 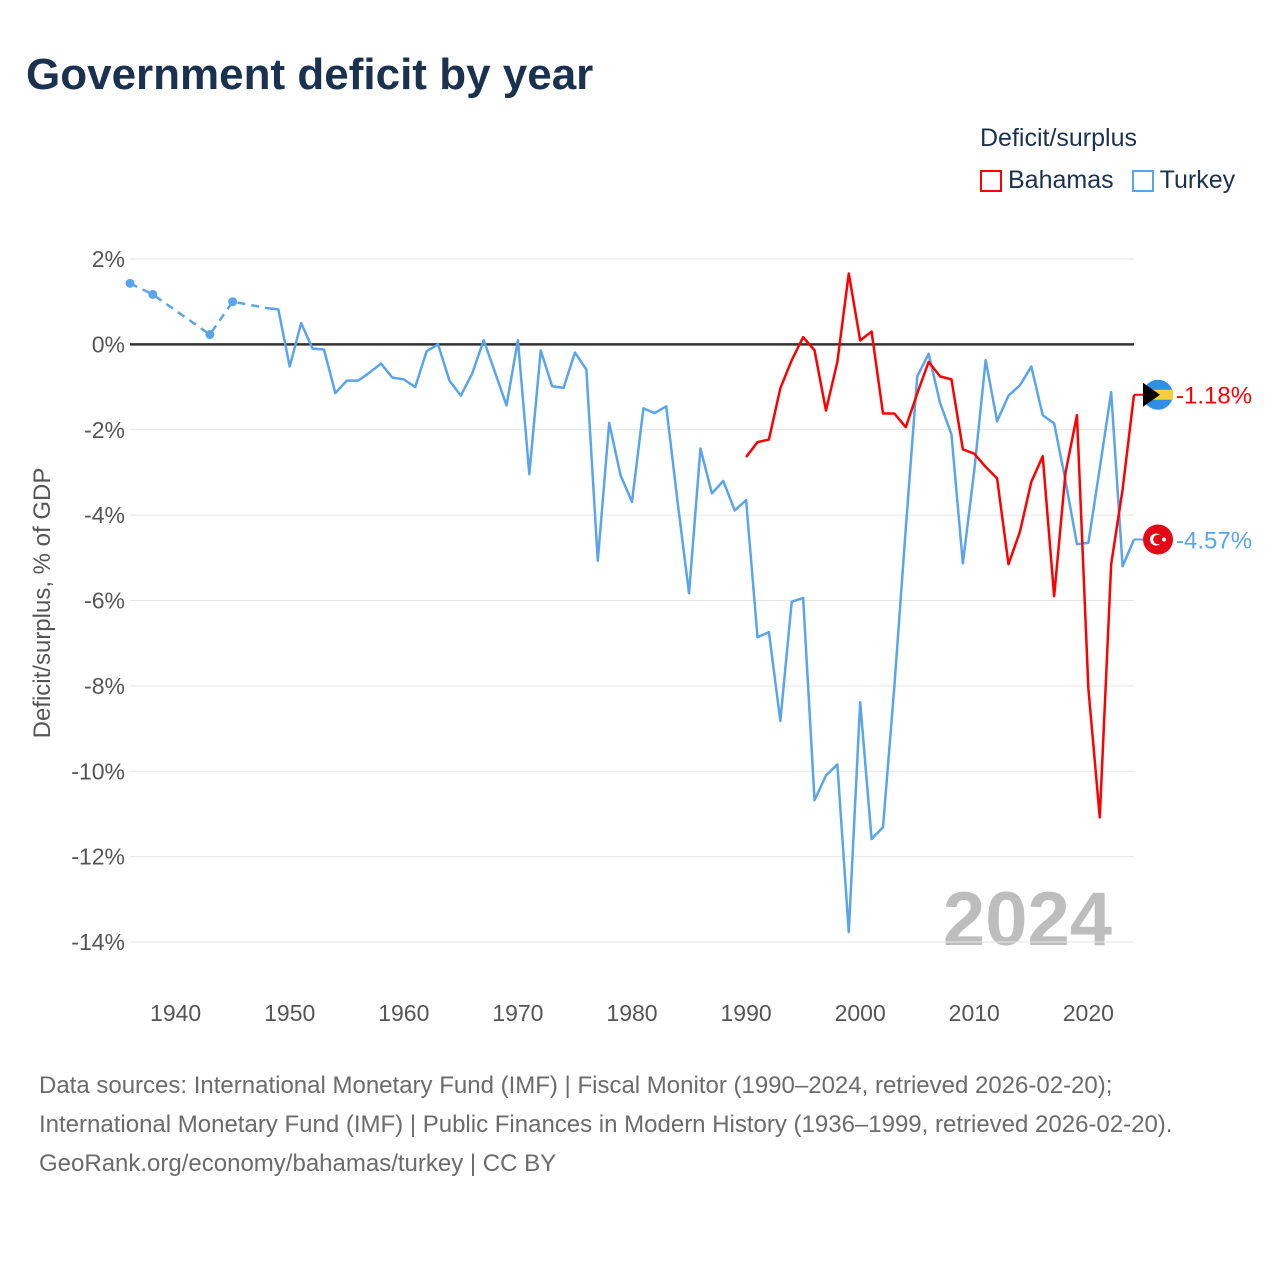 I want to click on legend: Bahamas Turkey, so click(x=1107, y=180).